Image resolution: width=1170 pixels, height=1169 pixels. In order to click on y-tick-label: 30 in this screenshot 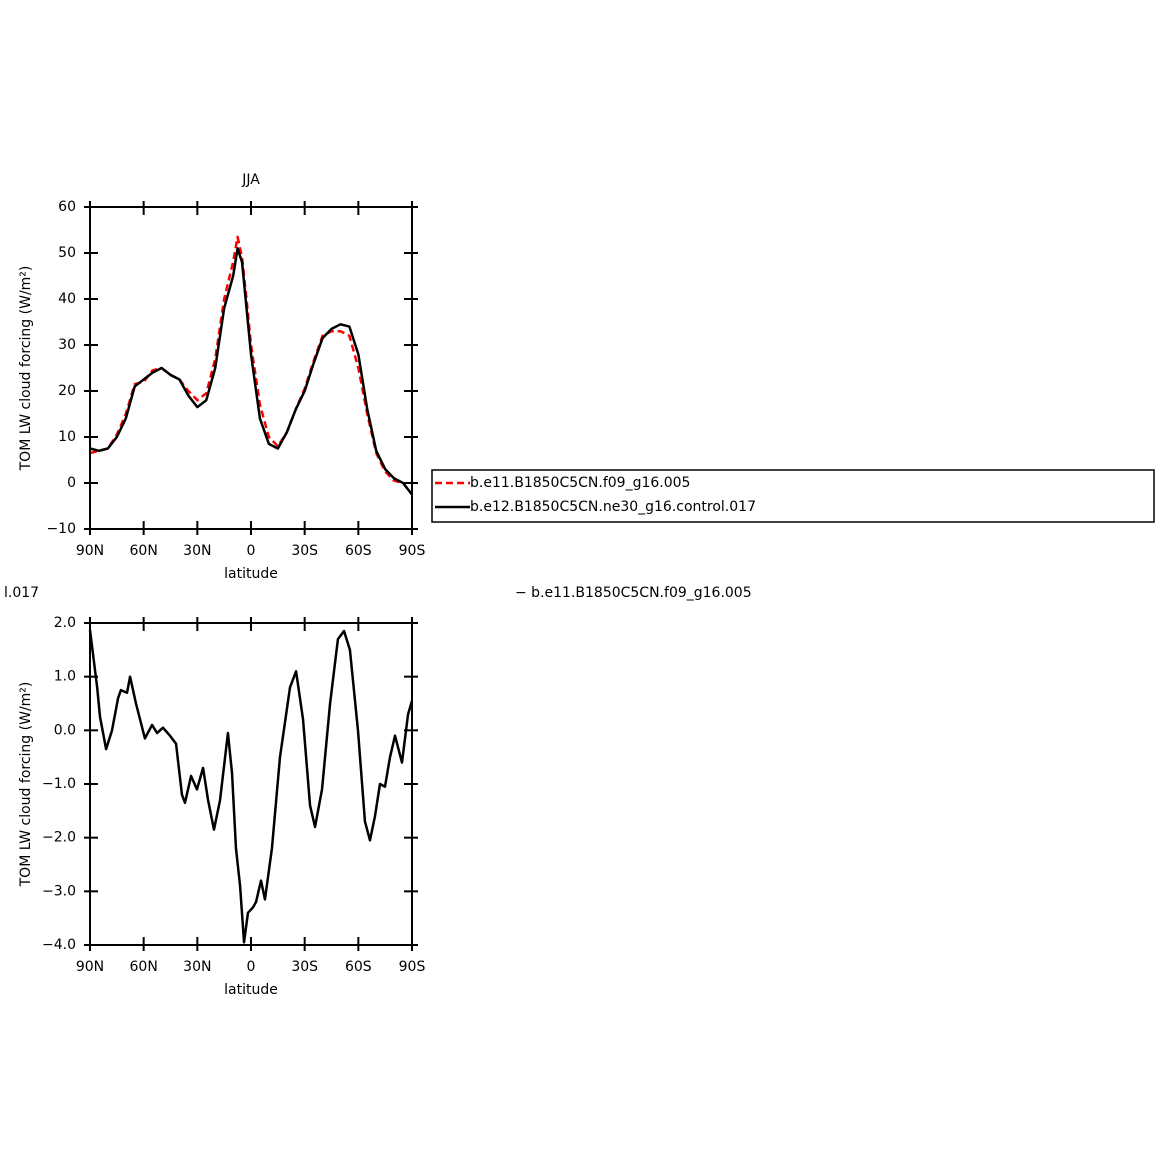, I will do `click(67, 345)`.